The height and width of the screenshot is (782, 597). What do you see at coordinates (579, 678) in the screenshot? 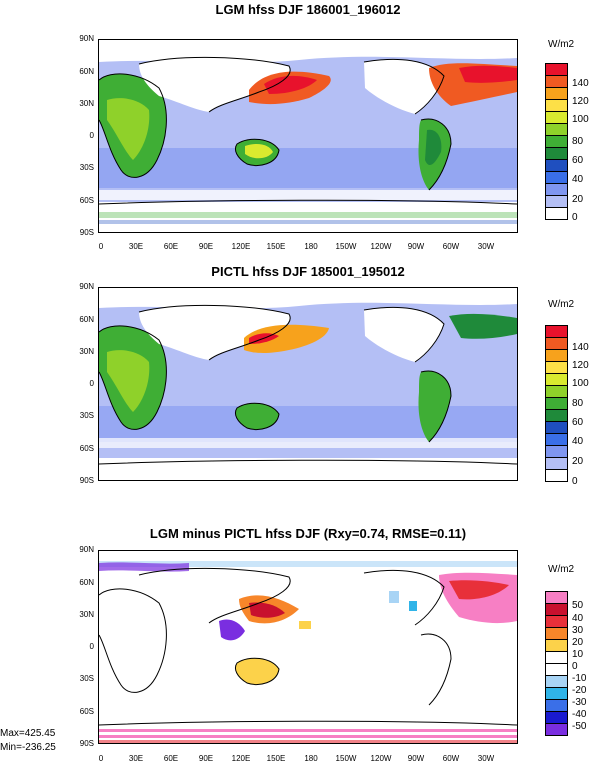
I see `legend-label: -10` at bounding box center [579, 678].